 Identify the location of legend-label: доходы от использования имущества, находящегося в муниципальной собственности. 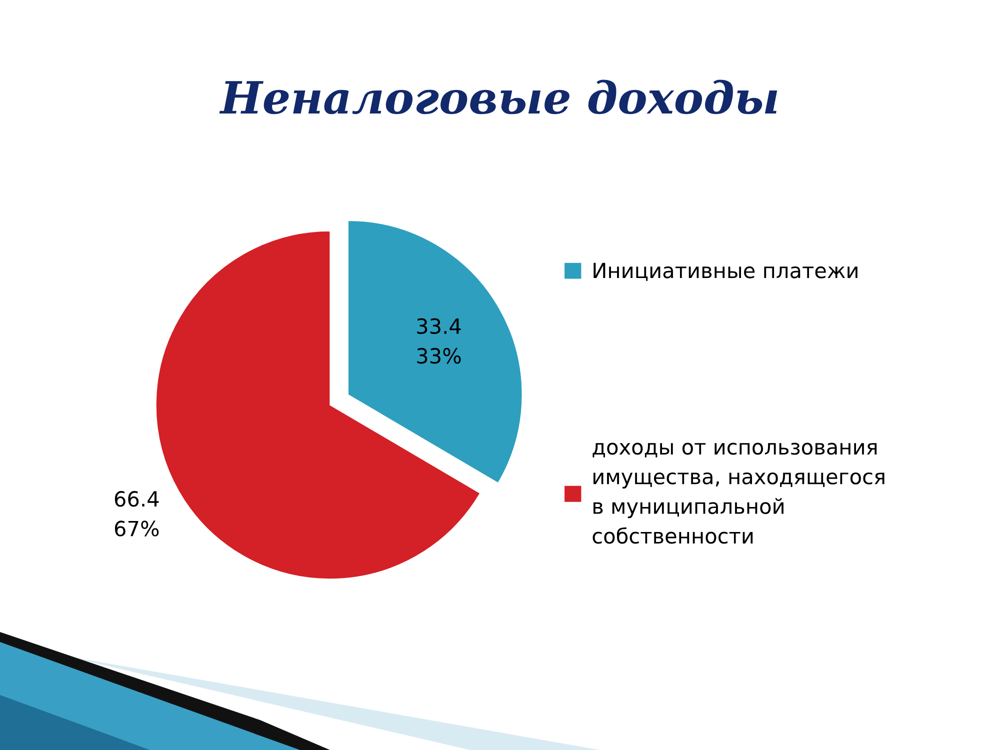
(738, 493).